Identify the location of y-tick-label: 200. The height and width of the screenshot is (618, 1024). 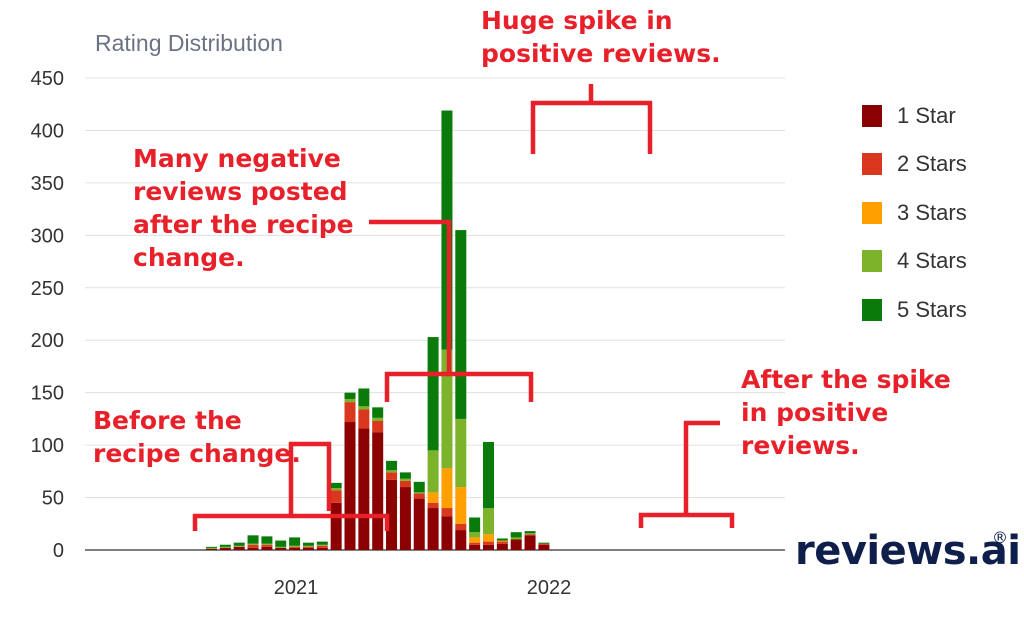
(47, 341).